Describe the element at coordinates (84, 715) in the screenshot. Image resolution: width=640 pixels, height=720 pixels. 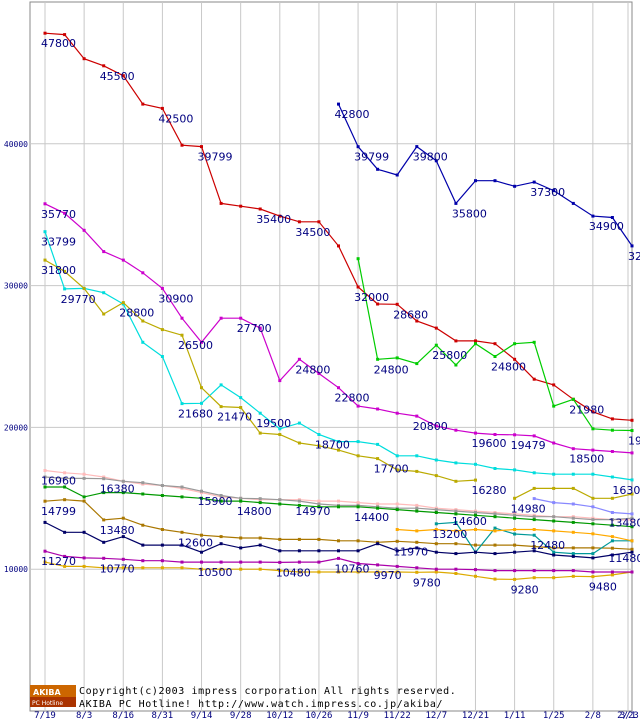
I see `x-tick-label: 8/3` at that location.